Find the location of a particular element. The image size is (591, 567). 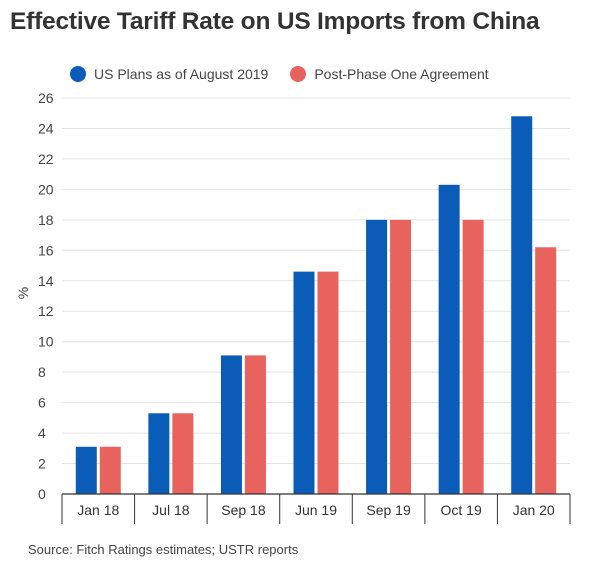

y-tick-label: 8 is located at coordinates (42, 372).